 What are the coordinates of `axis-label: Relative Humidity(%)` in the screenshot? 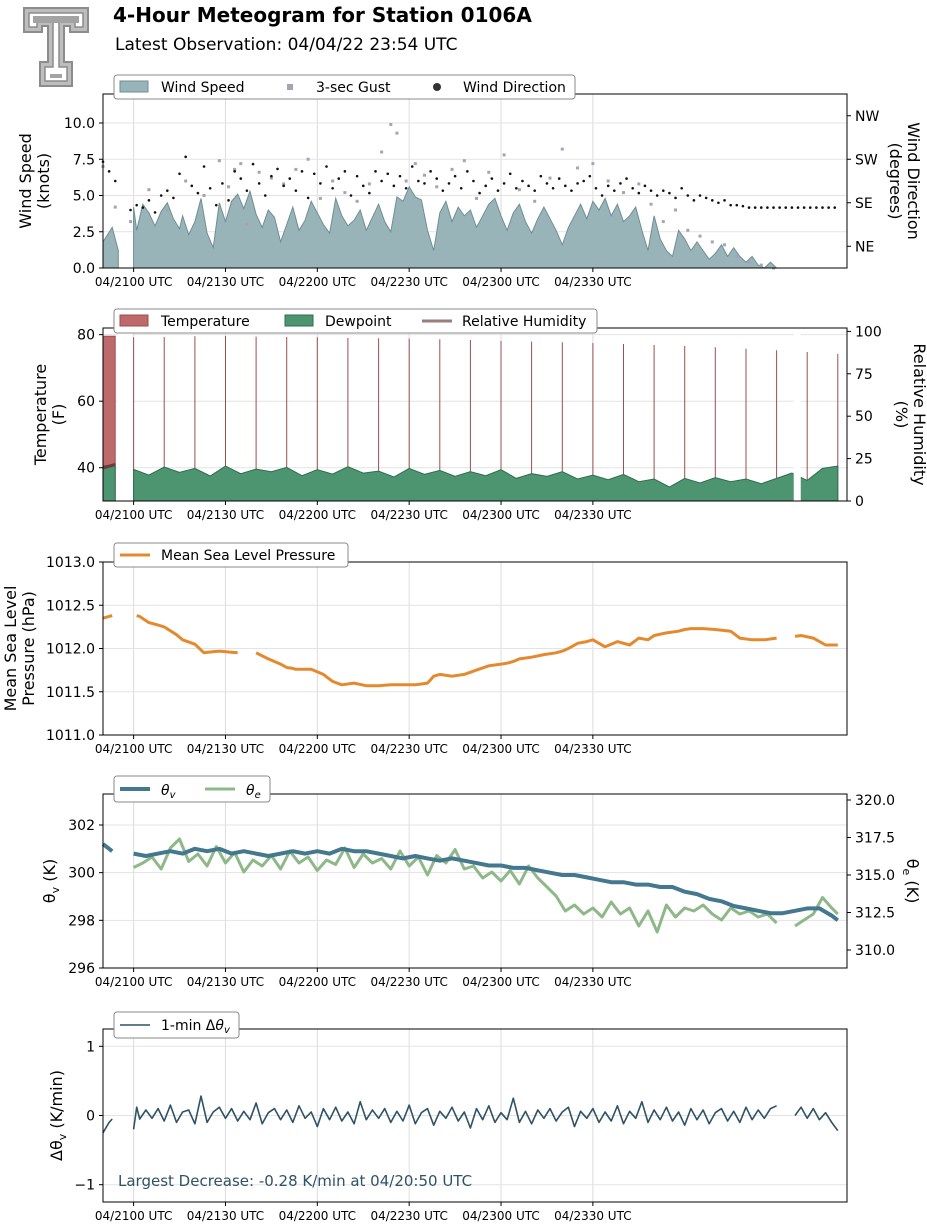 It's located at (909, 414).